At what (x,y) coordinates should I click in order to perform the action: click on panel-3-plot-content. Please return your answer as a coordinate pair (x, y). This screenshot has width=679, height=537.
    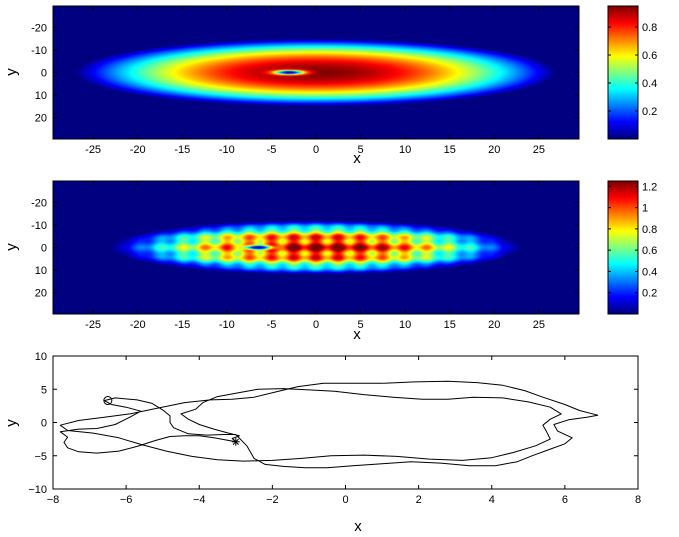
    Looking at the image, I should click on (329, 424).